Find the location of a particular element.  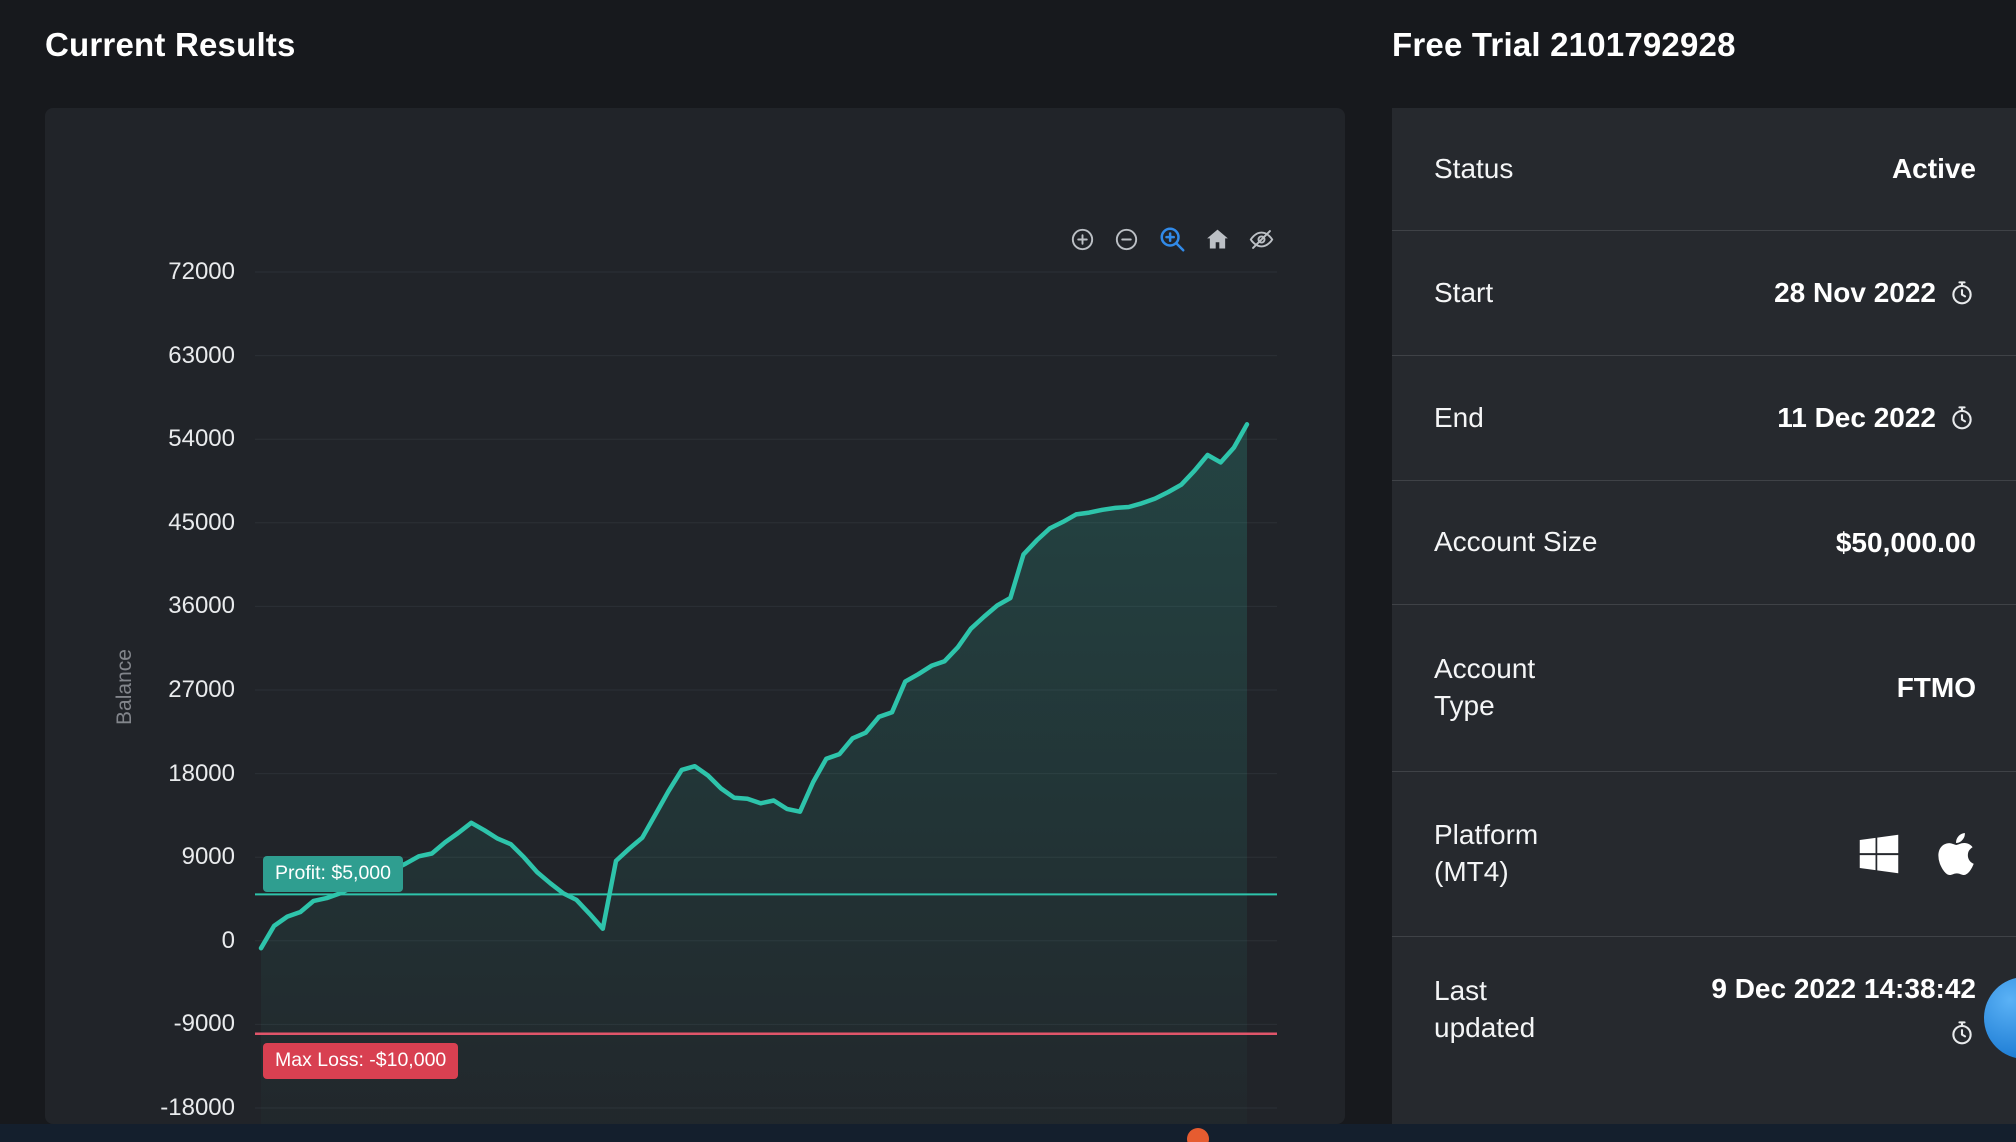

detail-label: Platform (MT4) is located at coordinates (1486, 853).